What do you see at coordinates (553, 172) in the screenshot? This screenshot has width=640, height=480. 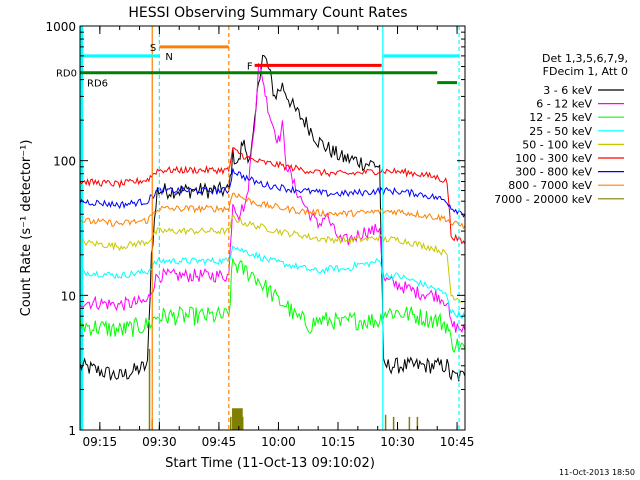 I see `legend-label: 300 - 800 keV` at bounding box center [553, 172].